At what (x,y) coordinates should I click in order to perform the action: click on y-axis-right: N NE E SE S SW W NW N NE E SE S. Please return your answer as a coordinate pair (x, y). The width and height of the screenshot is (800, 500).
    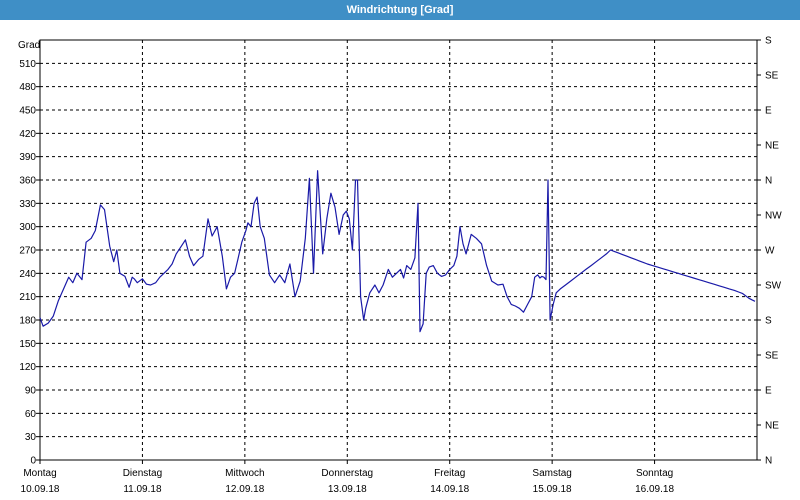
    Looking at the image, I should click on (769, 251).